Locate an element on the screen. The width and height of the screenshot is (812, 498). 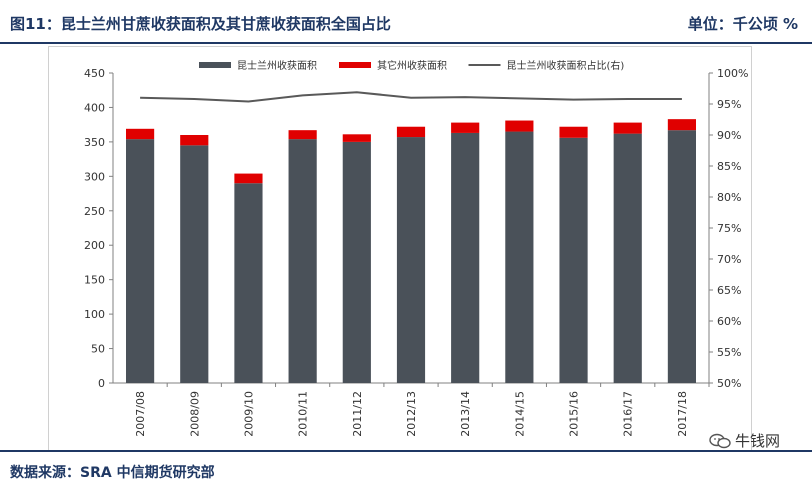
x-tick-label: 2011/12 is located at coordinates (357, 414).